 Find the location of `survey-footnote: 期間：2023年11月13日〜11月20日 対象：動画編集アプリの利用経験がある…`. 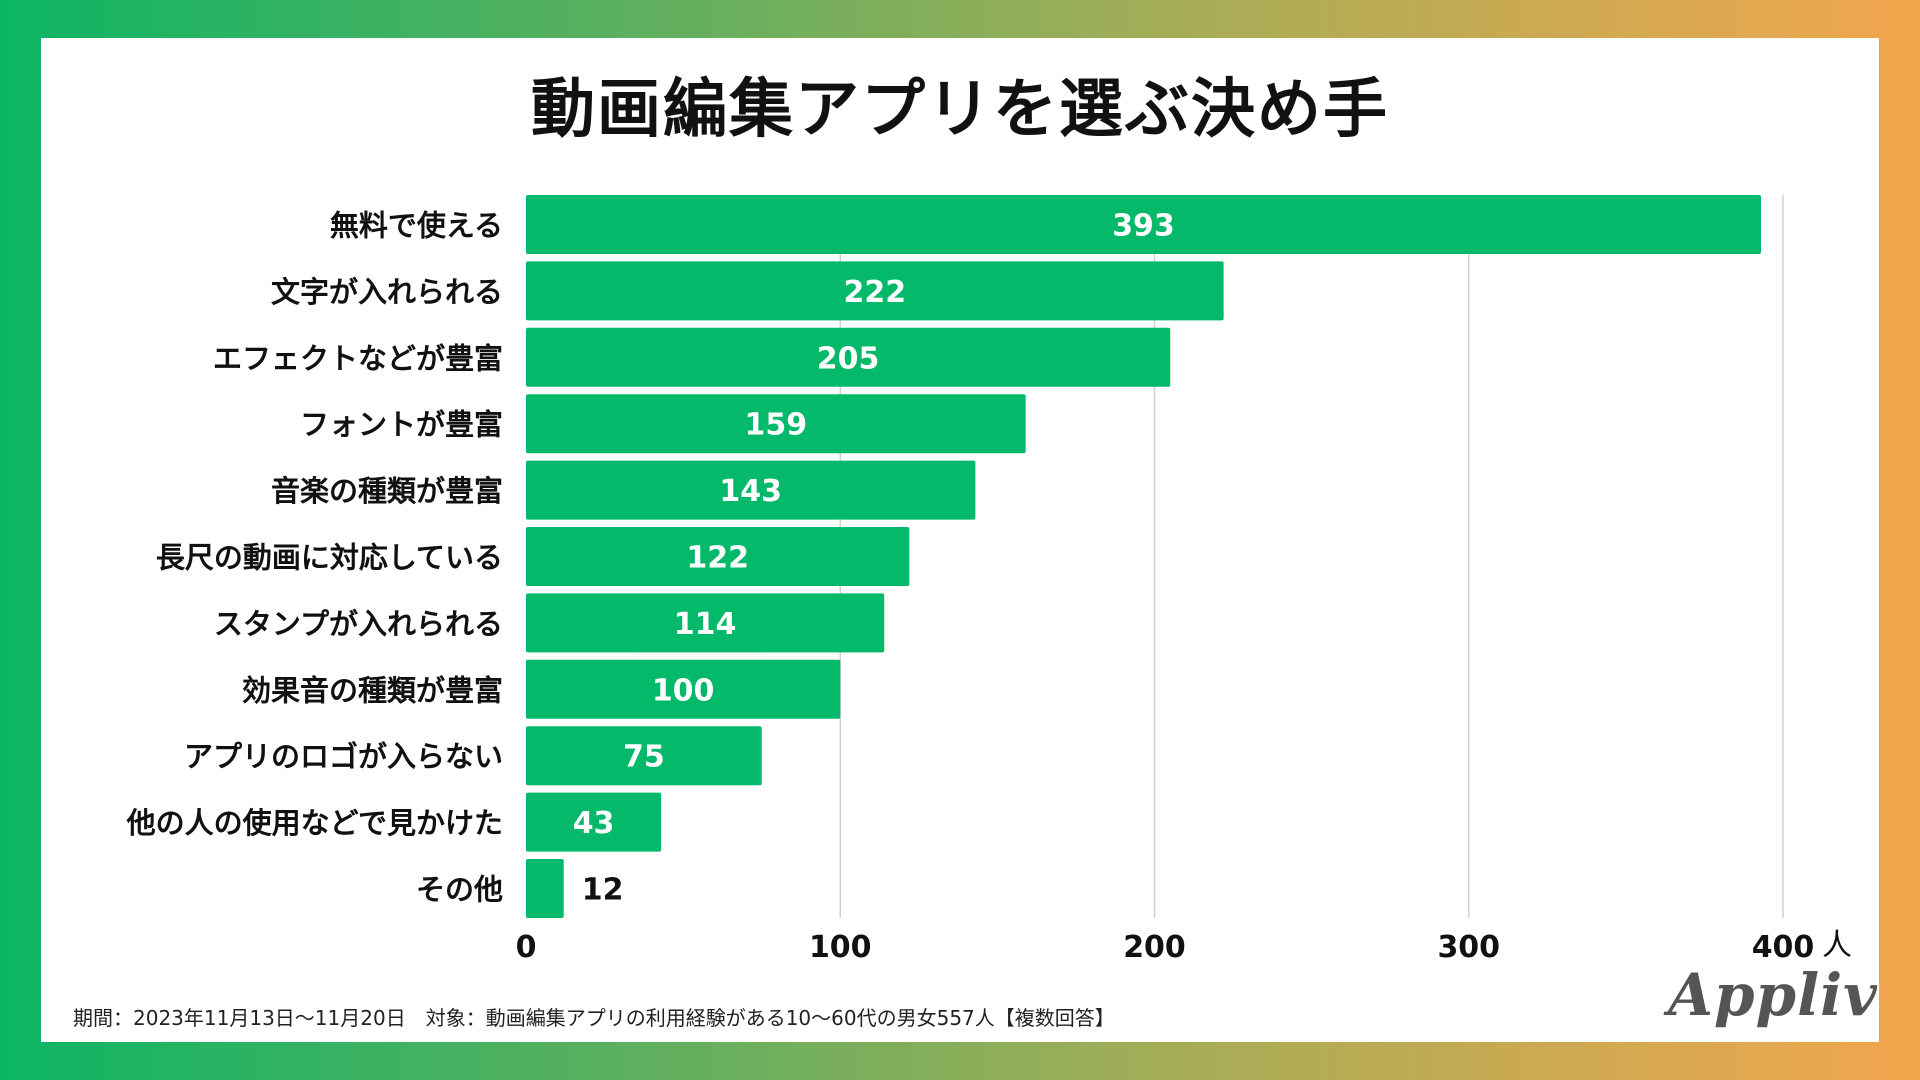

survey-footnote: 期間：2023年11月13日〜11月20日 対象：動画編集アプリの利用経験がある… is located at coordinates (594, 1018).